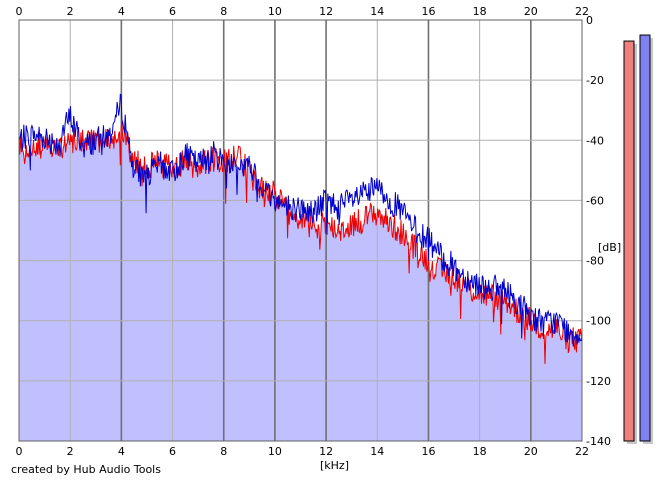 This screenshot has height=481, width=664. What do you see at coordinates (582, 451) in the screenshot?
I see `x-tick-label-bottom: 22` at bounding box center [582, 451].